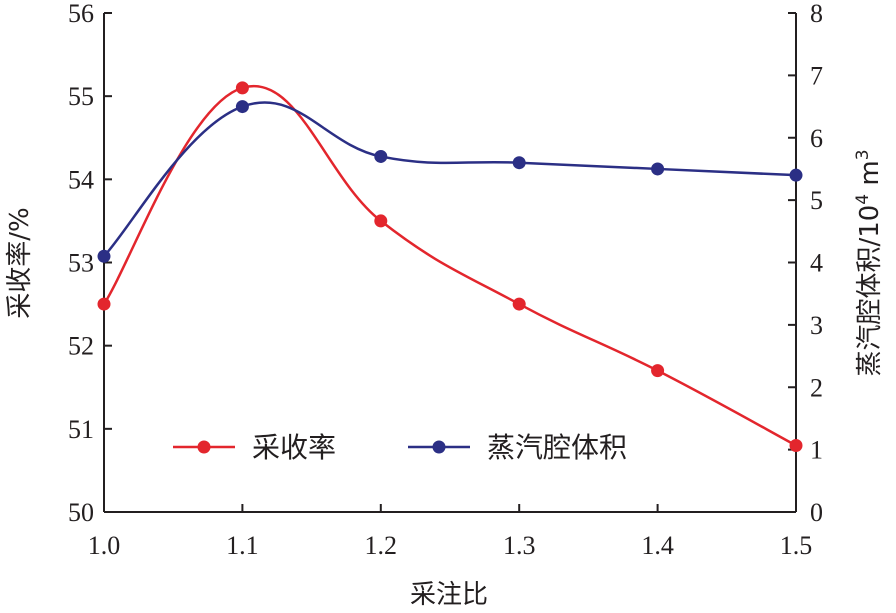  I want to click on right-tick-label: 2, so click(816, 387).